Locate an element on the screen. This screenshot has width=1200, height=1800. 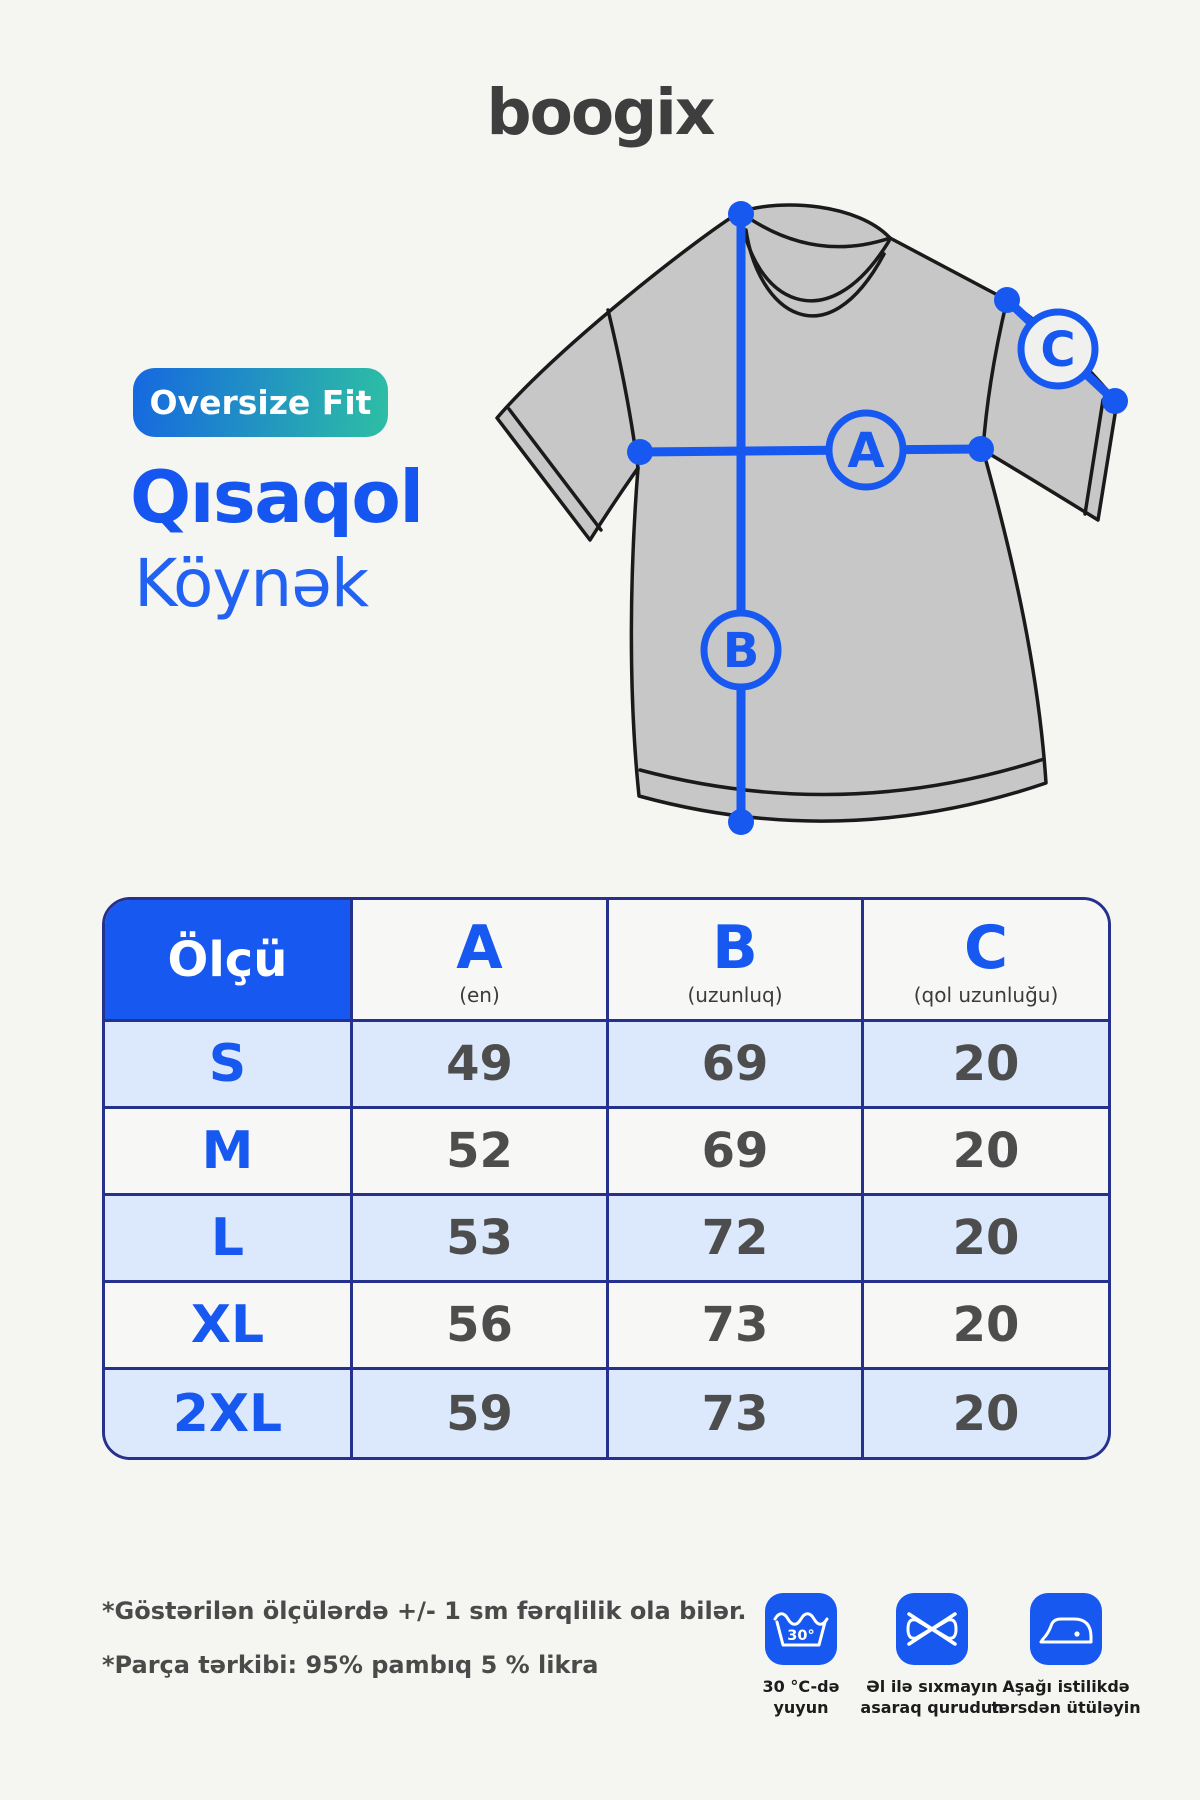
size-label-cell: XL is located at coordinates (229, 1326).